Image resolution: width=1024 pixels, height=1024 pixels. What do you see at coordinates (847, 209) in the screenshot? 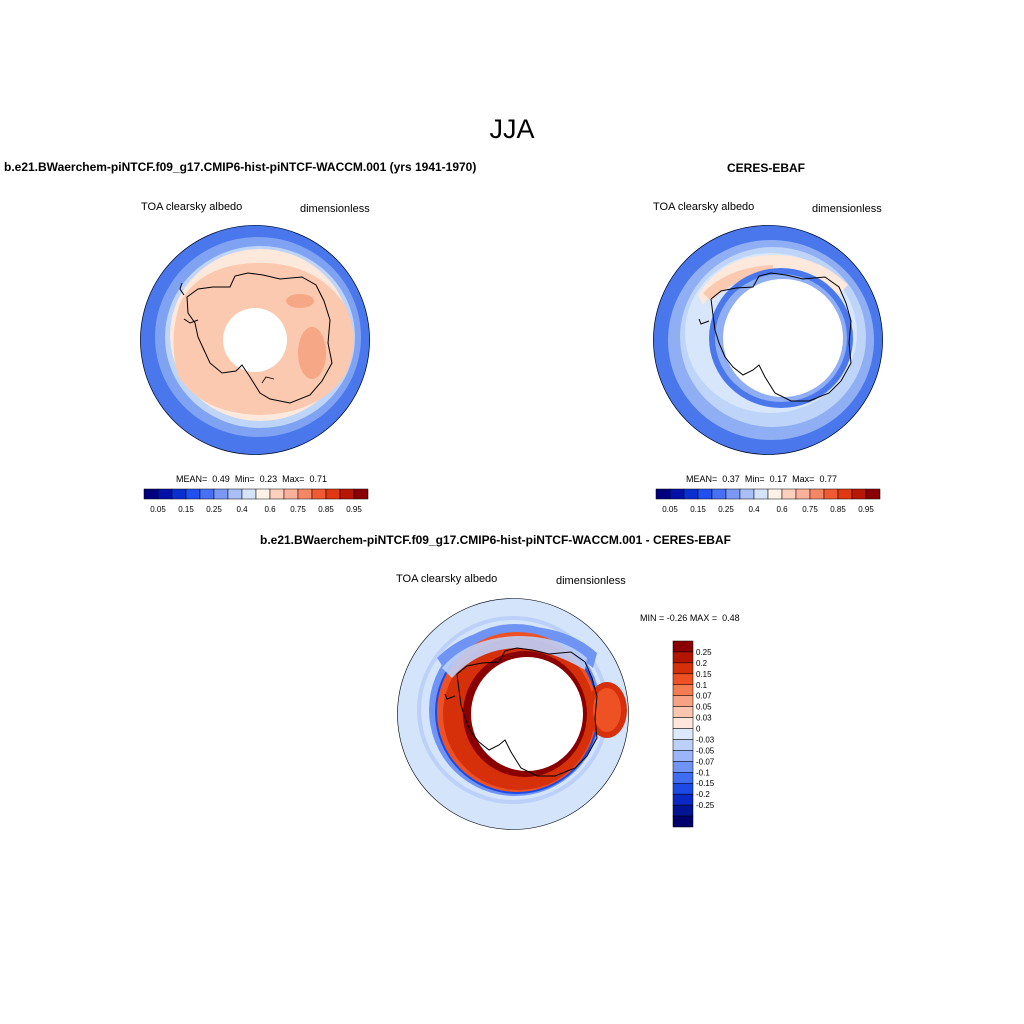
I see `obs-units-label: dimensionless` at bounding box center [847, 209].